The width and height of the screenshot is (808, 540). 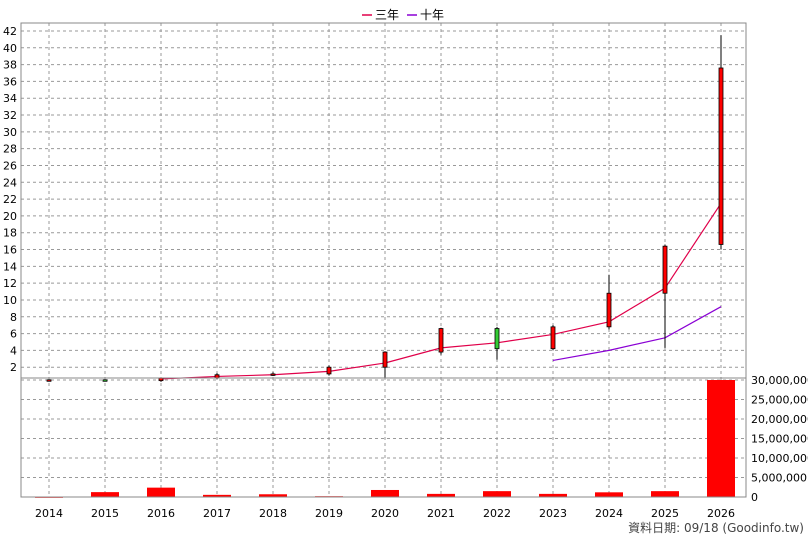 What do you see at coordinates (273, 513) in the screenshot?
I see `x-tick-label: 2018` at bounding box center [273, 513].